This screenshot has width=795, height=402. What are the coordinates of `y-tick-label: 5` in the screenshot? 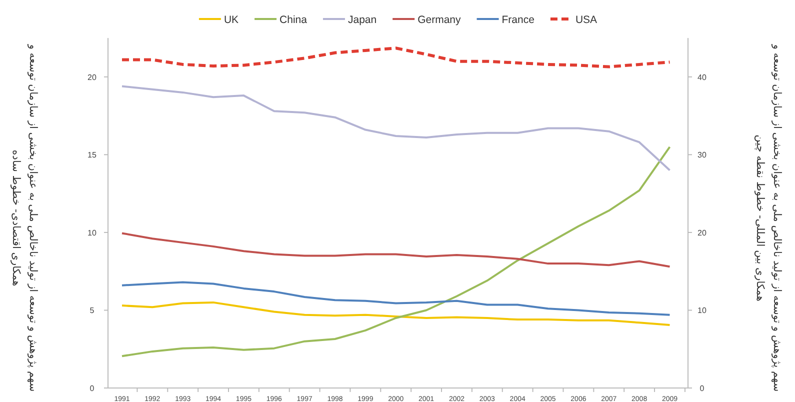 It's located at (92, 311).